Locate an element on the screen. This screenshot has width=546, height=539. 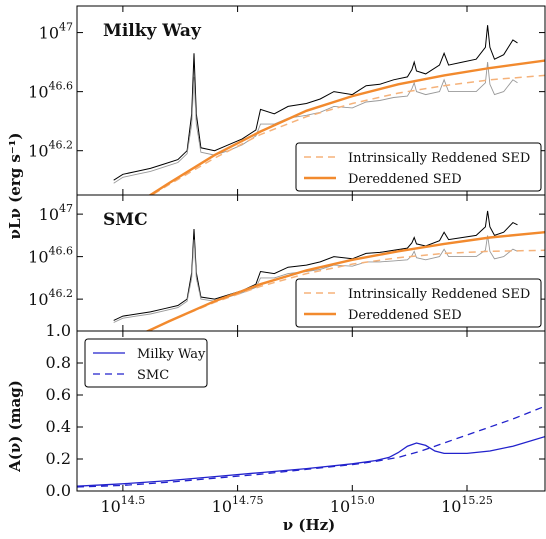
series-line-milky-way is located at coordinates (311, 461).